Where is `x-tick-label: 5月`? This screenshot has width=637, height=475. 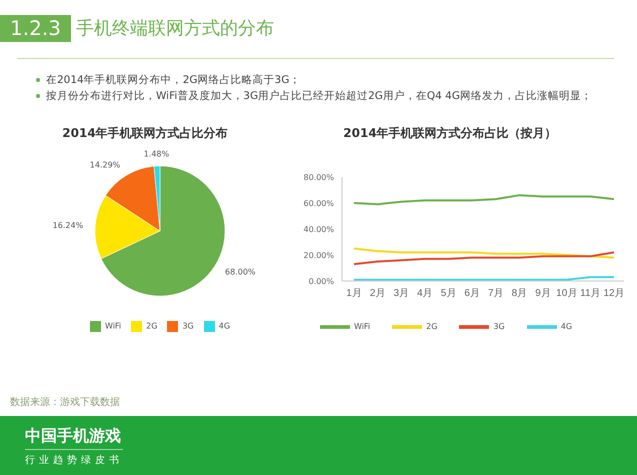
x-tick-label: 5月 is located at coordinates (448, 294).